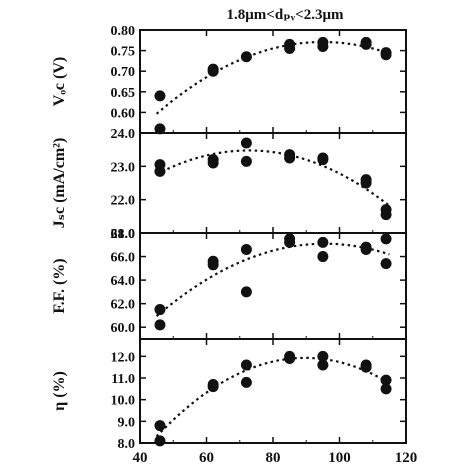  I want to click on y-tick-label: 0.75, so click(123, 52).